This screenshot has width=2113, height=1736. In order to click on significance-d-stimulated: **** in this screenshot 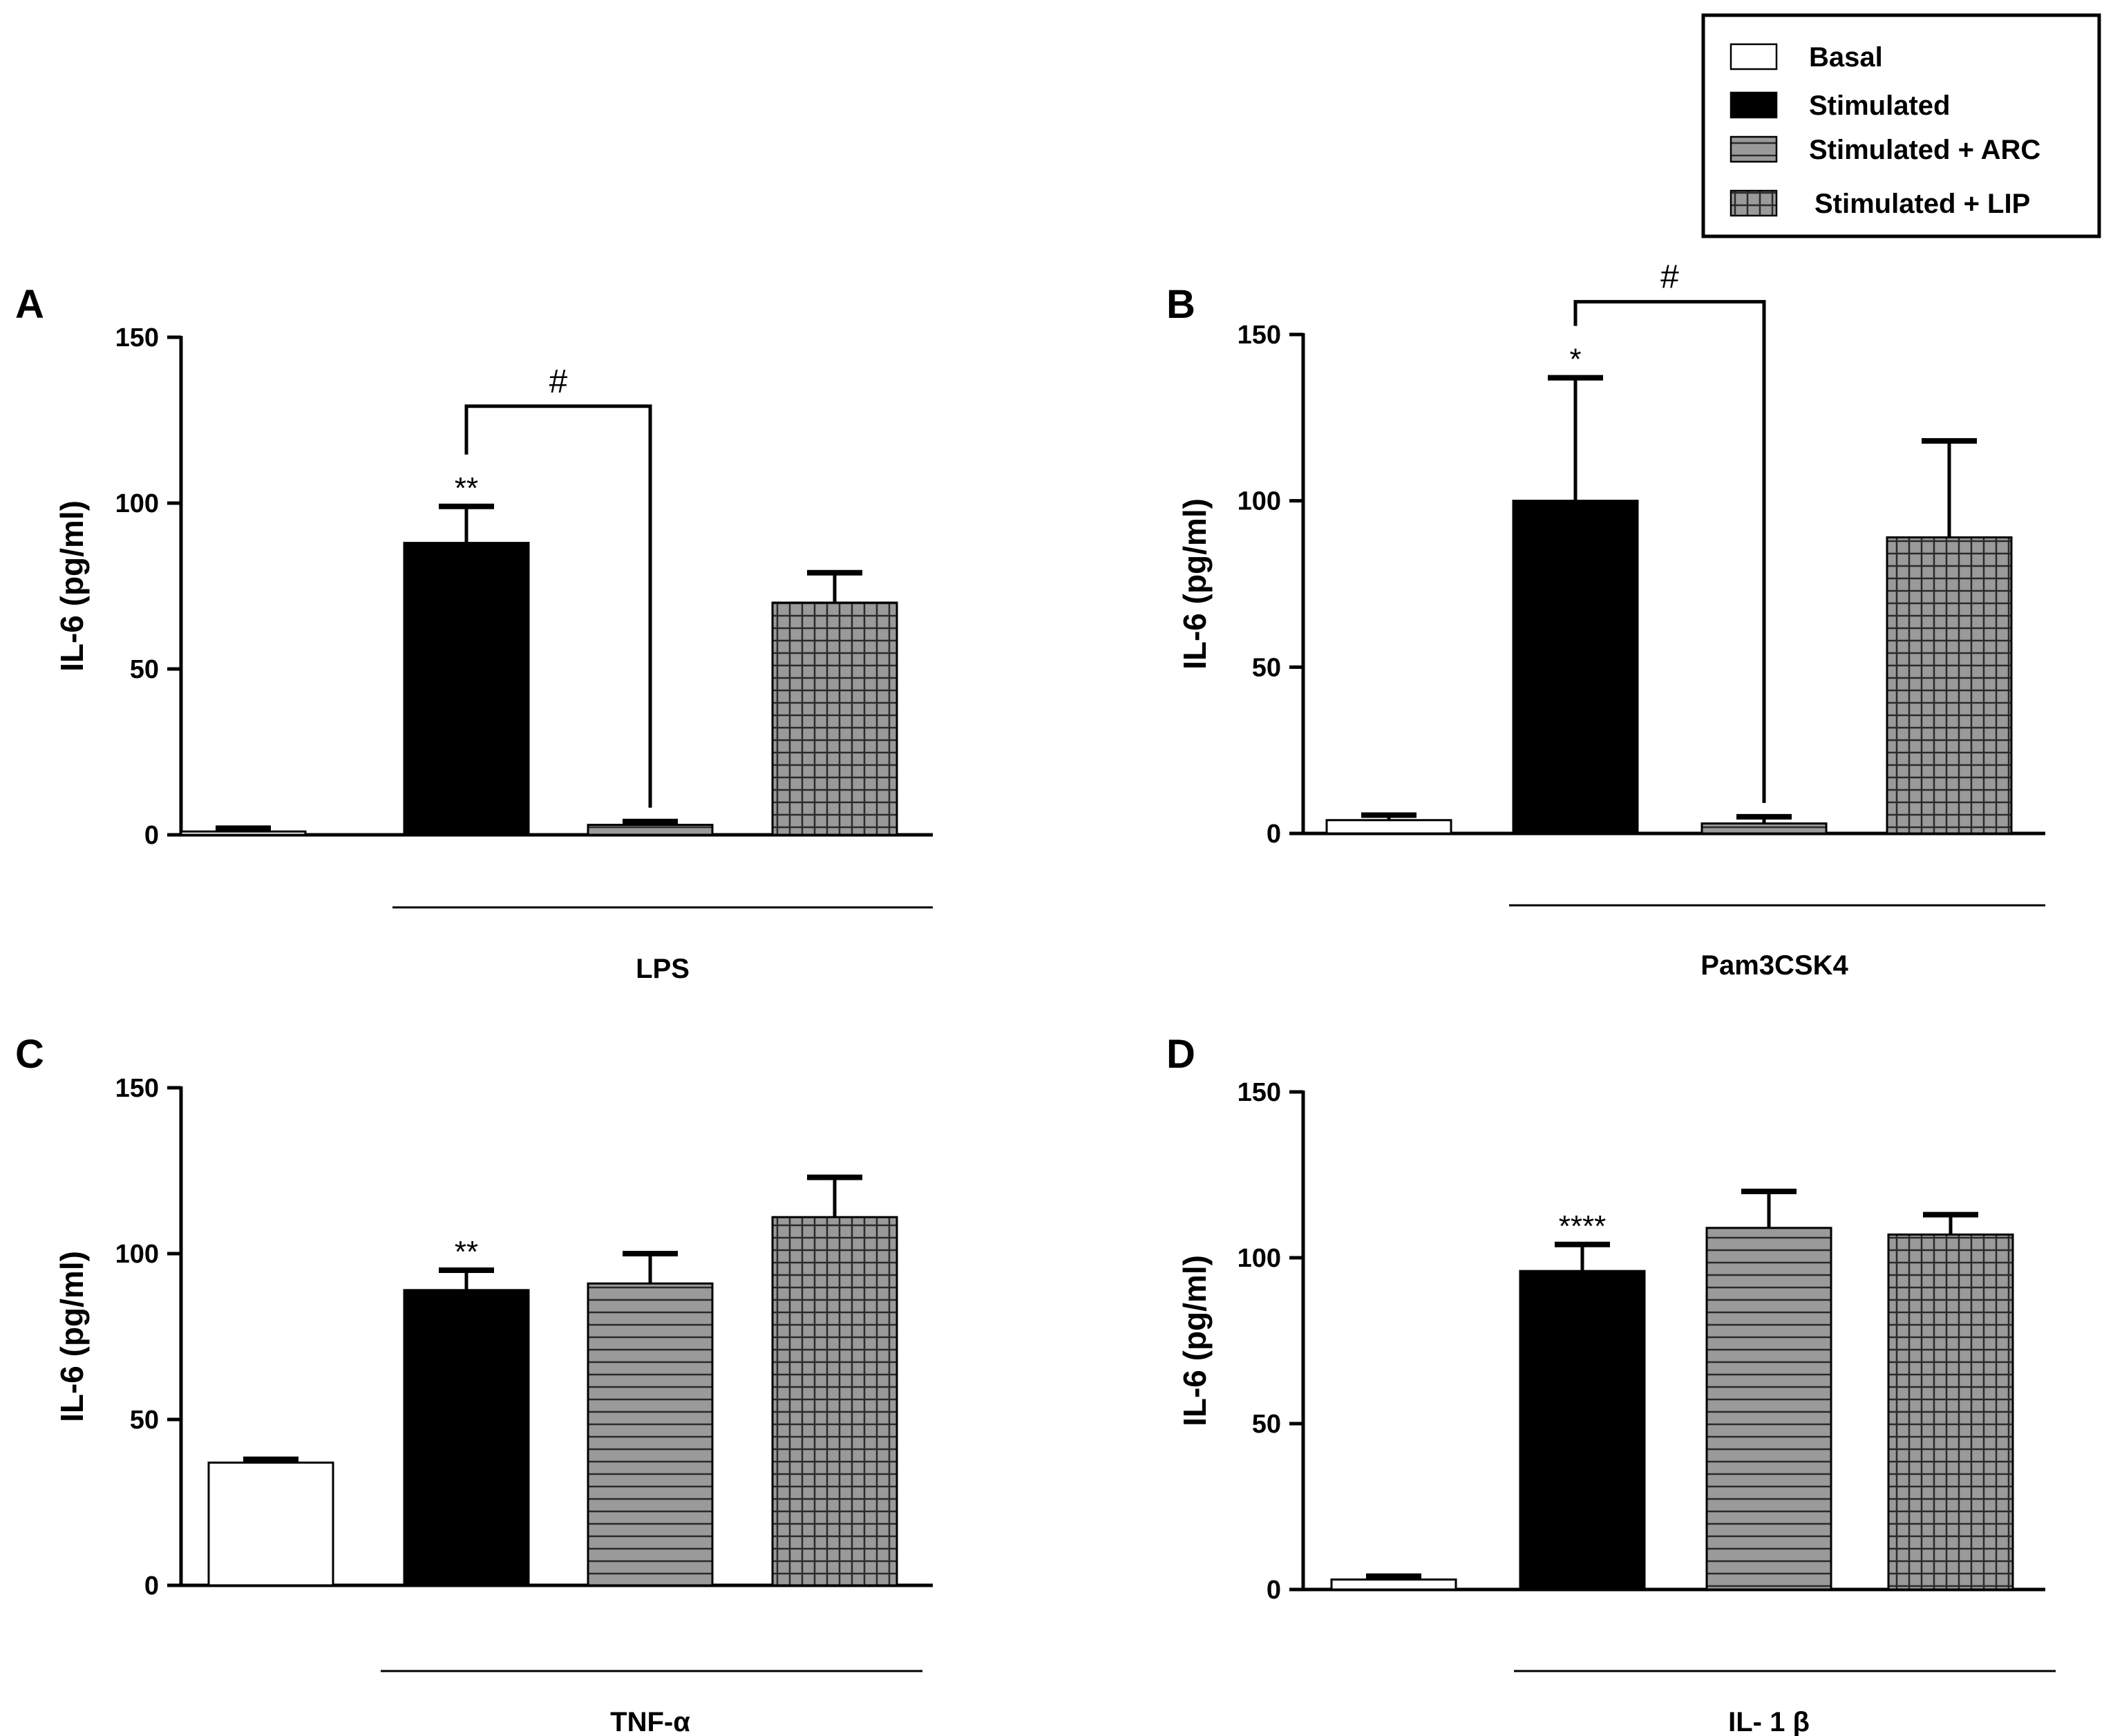, I will do `click(1583, 1226)`.